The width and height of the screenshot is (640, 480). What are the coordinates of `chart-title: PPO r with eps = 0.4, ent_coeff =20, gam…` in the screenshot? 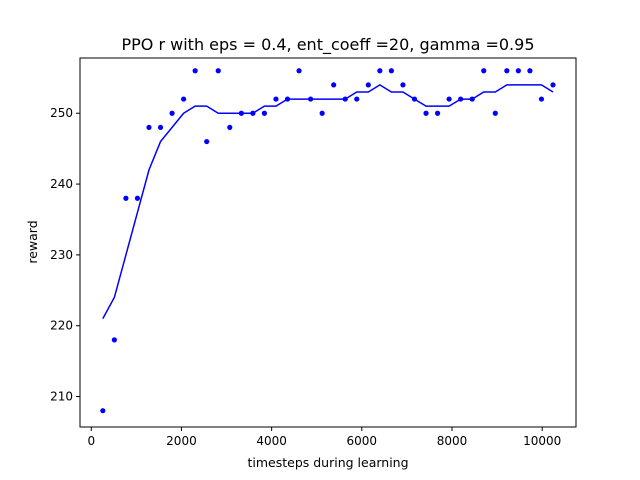 It's located at (328, 45).